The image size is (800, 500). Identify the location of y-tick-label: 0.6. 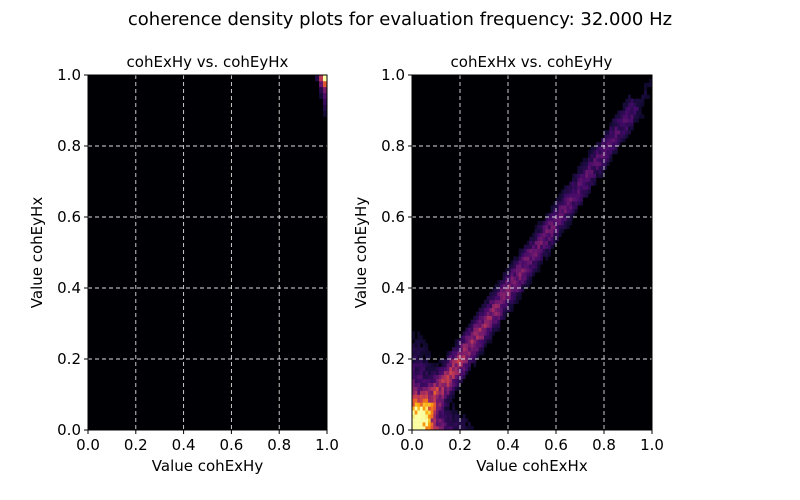
(69, 217).